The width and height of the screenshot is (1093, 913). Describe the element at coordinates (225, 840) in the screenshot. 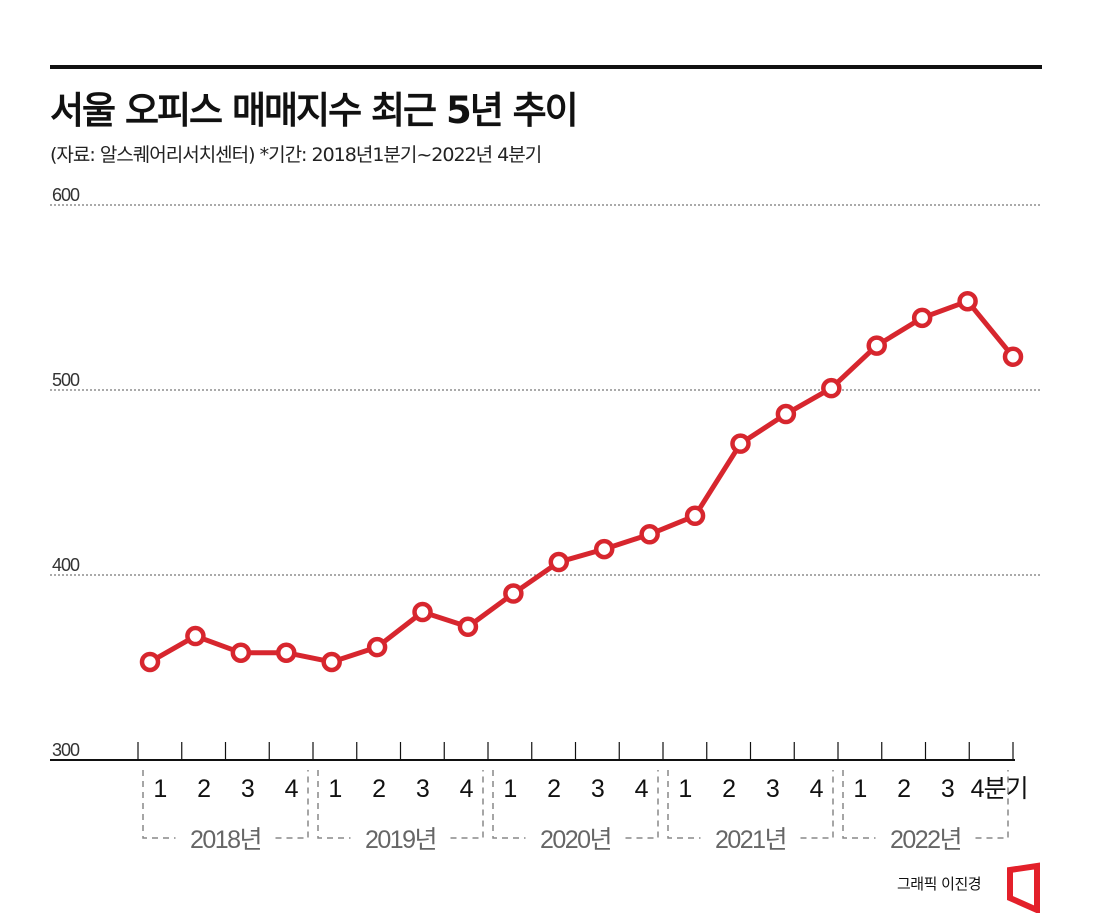

I see `year-label: 2018년` at that location.